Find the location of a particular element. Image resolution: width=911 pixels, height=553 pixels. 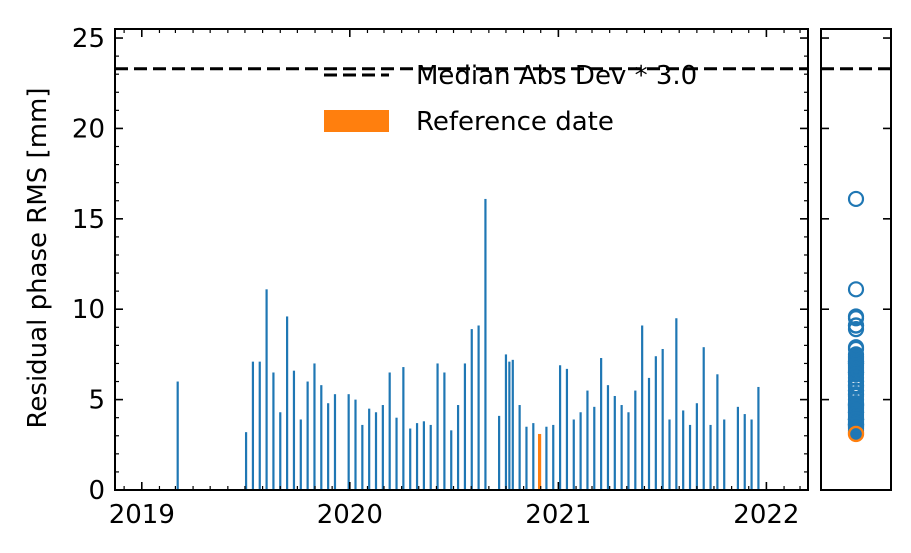

y-tick-label: 10 is located at coordinates (88, 310).